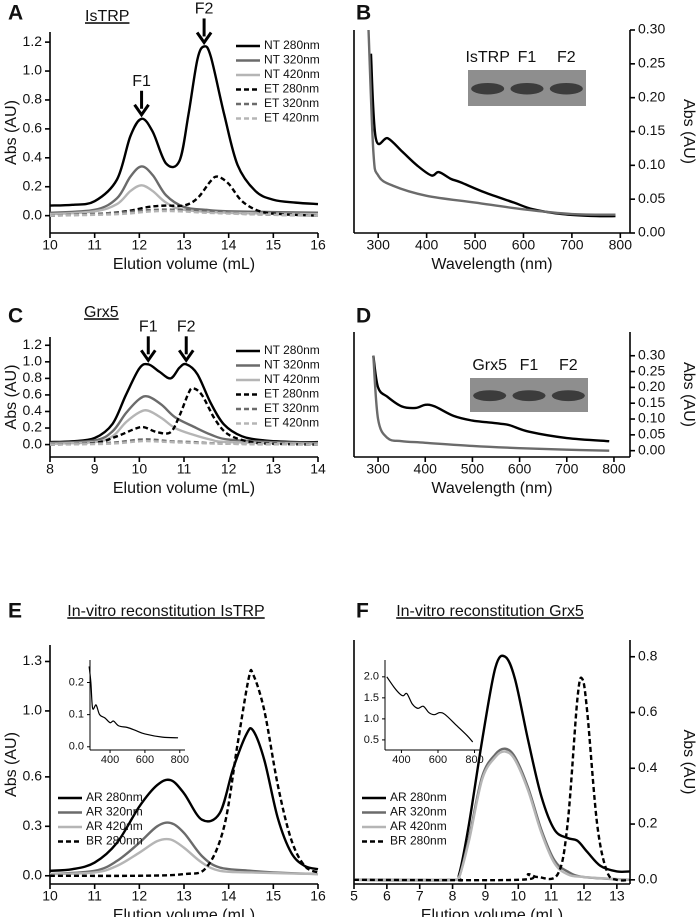 The height and width of the screenshot is (917, 700). What do you see at coordinates (651, 96) in the screenshot?
I see `y-tick-label: 0.20` at bounding box center [651, 96].